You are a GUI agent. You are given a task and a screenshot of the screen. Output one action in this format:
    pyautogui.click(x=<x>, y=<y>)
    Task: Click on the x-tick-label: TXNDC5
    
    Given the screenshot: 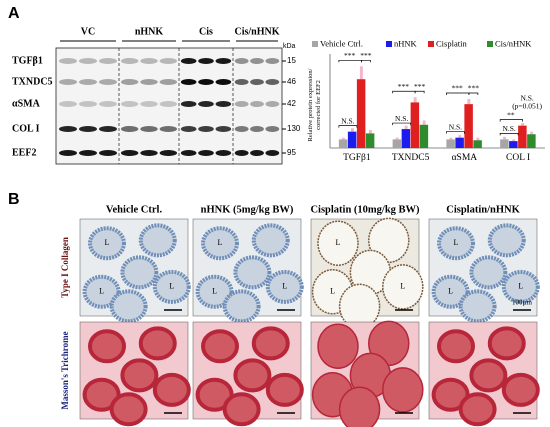 What is the action you would take?
    pyautogui.click(x=411, y=158)
    